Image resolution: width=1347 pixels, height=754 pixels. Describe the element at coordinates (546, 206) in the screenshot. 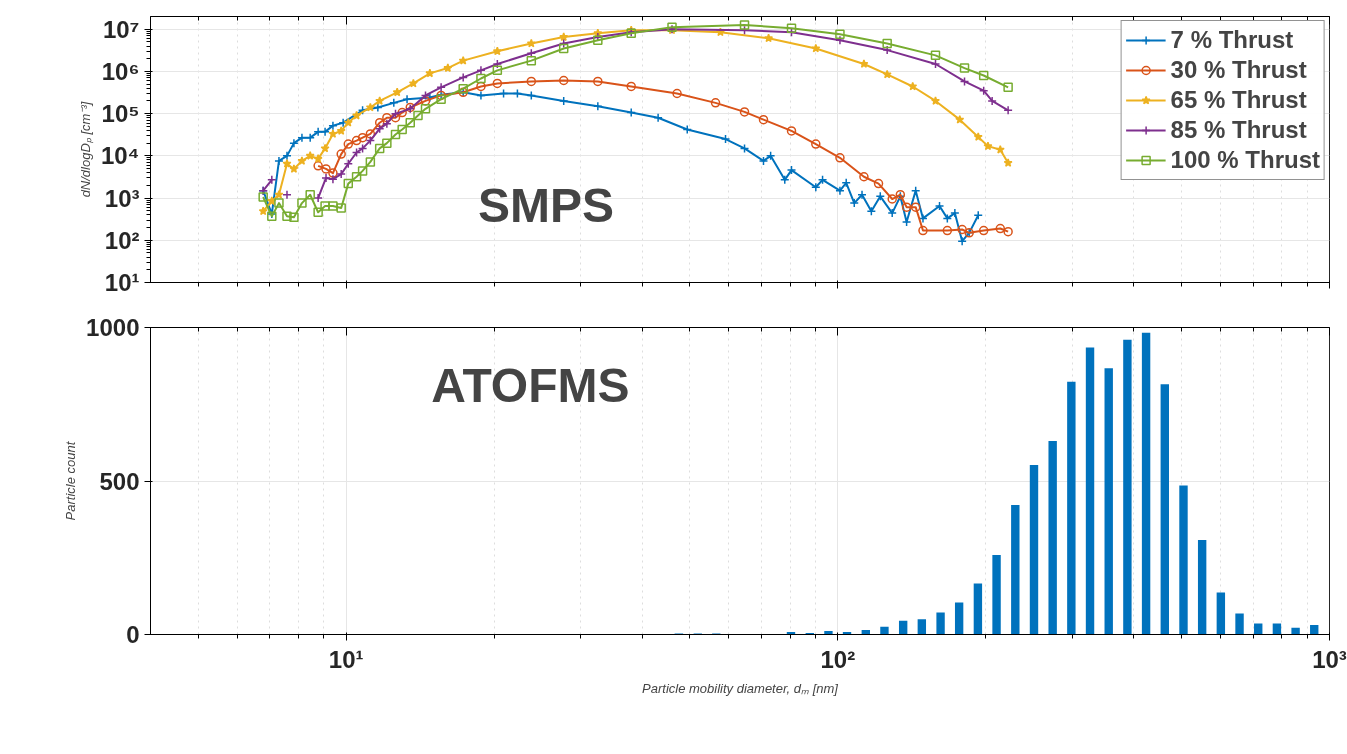

I see `annotation: SMPS` at that location.